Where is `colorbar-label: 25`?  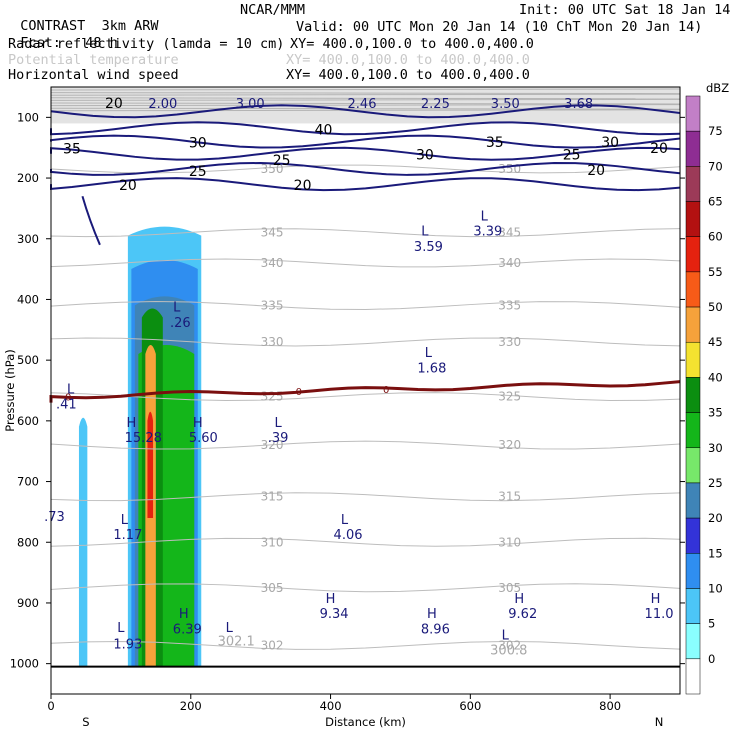
colorbar-label: 25 is located at coordinates (715, 483).